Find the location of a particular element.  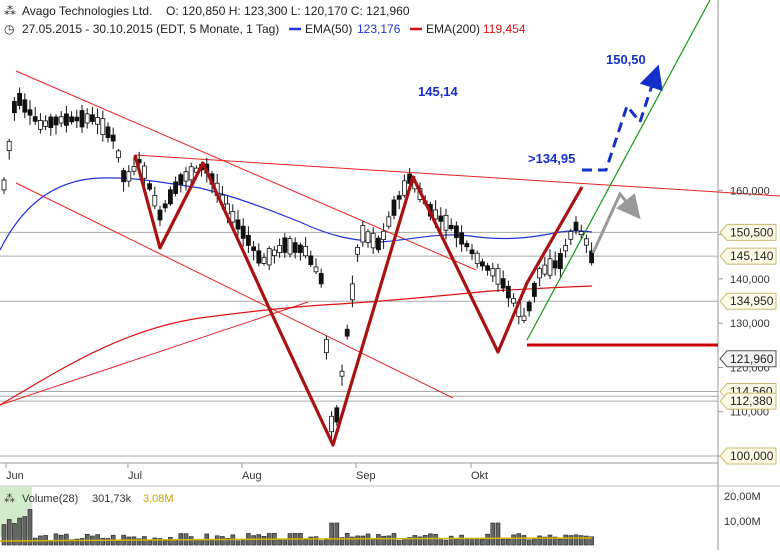

price-box: 121,960 is located at coordinates (748, 359).